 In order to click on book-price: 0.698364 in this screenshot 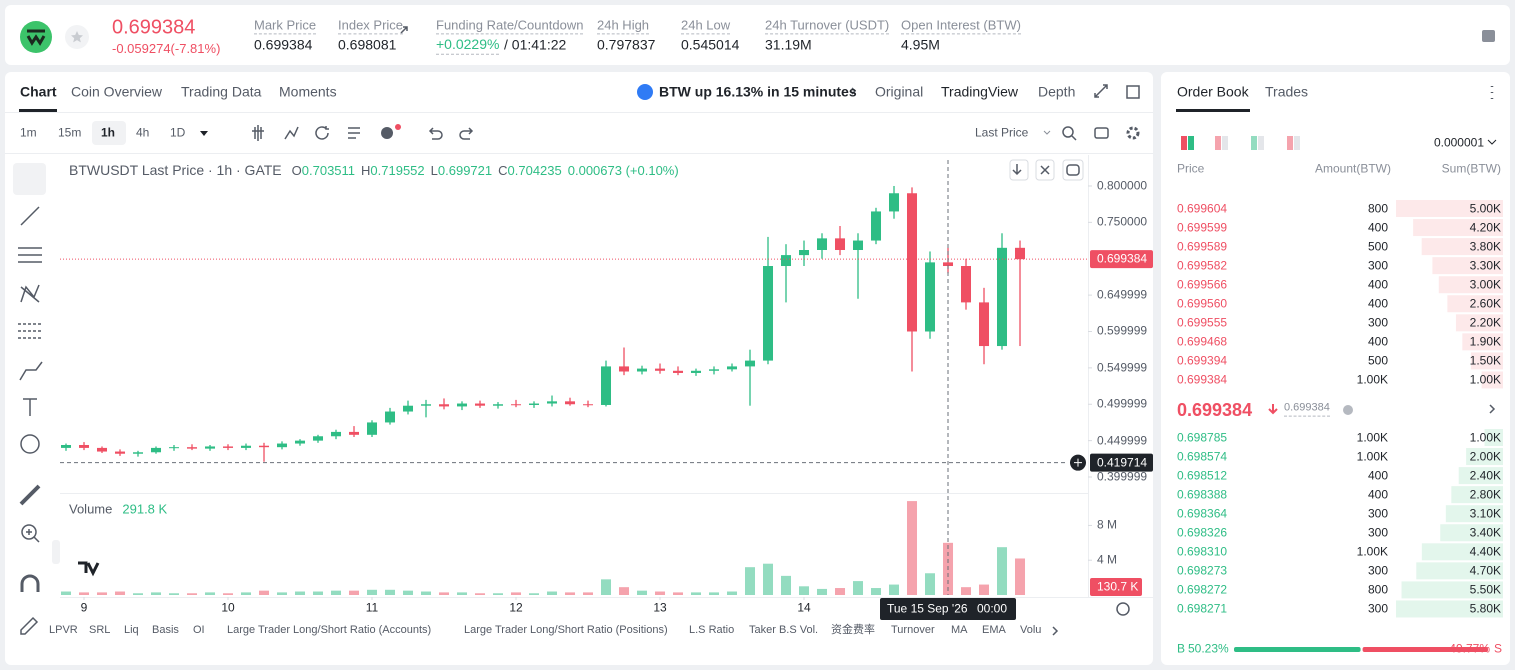, I will do `click(1202, 513)`.